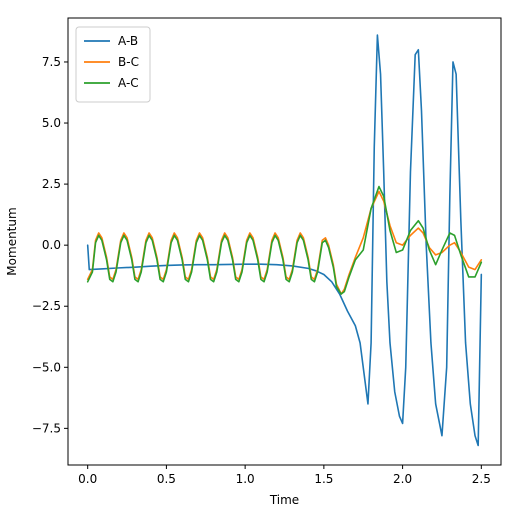 Image resolution: width=531 pixels, height=517 pixels. Describe the element at coordinates (87, 479) in the screenshot. I see `x-tick-label: 0.0` at that location.